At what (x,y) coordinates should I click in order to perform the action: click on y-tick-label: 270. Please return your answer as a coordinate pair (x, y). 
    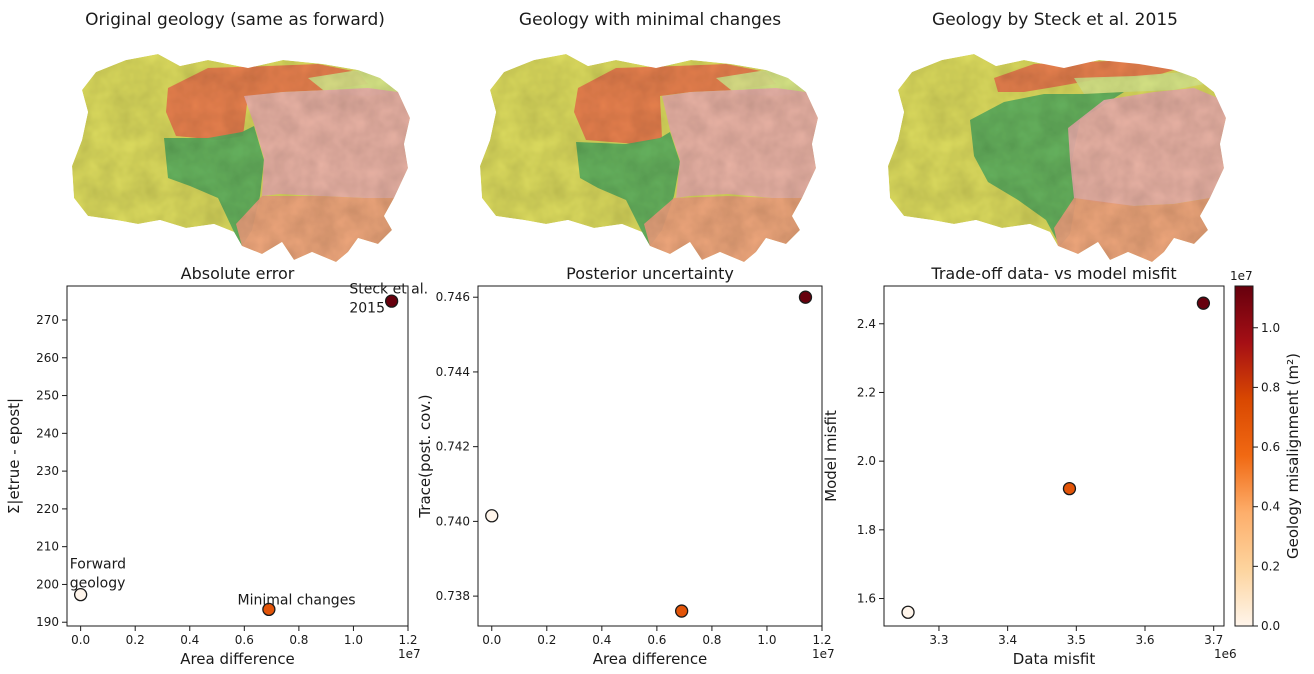
    Looking at the image, I should click on (47, 320).